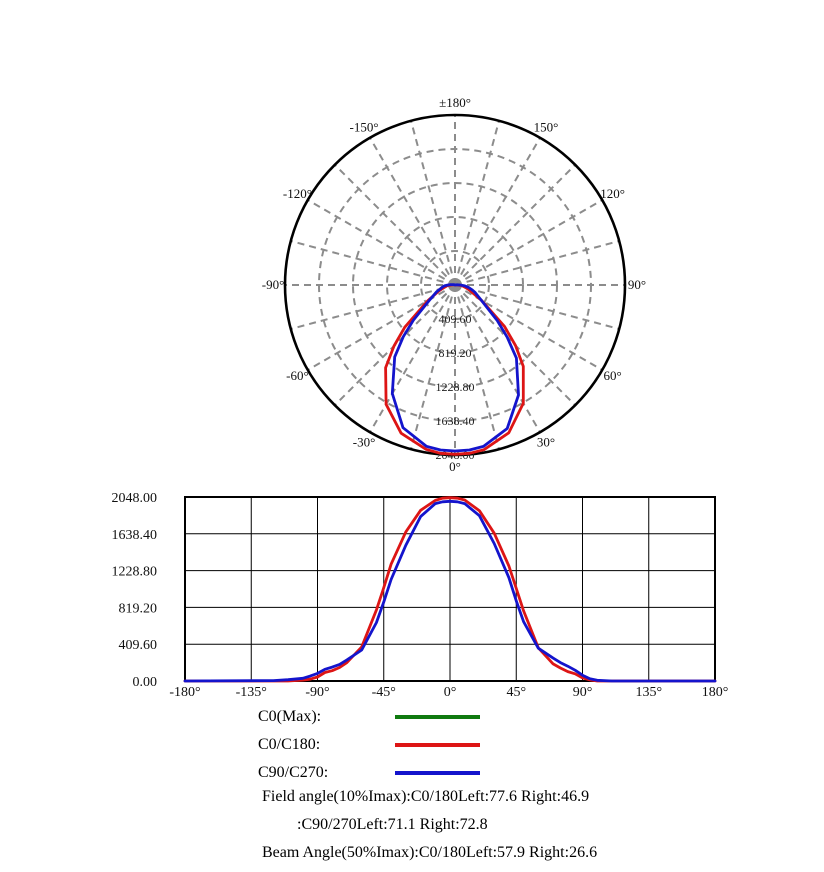 Image resolution: width=824 pixels, height=872 pixels. Describe the element at coordinates (145, 682) in the screenshot. I see `cartesian-y-tick-label: 0.00` at that location.